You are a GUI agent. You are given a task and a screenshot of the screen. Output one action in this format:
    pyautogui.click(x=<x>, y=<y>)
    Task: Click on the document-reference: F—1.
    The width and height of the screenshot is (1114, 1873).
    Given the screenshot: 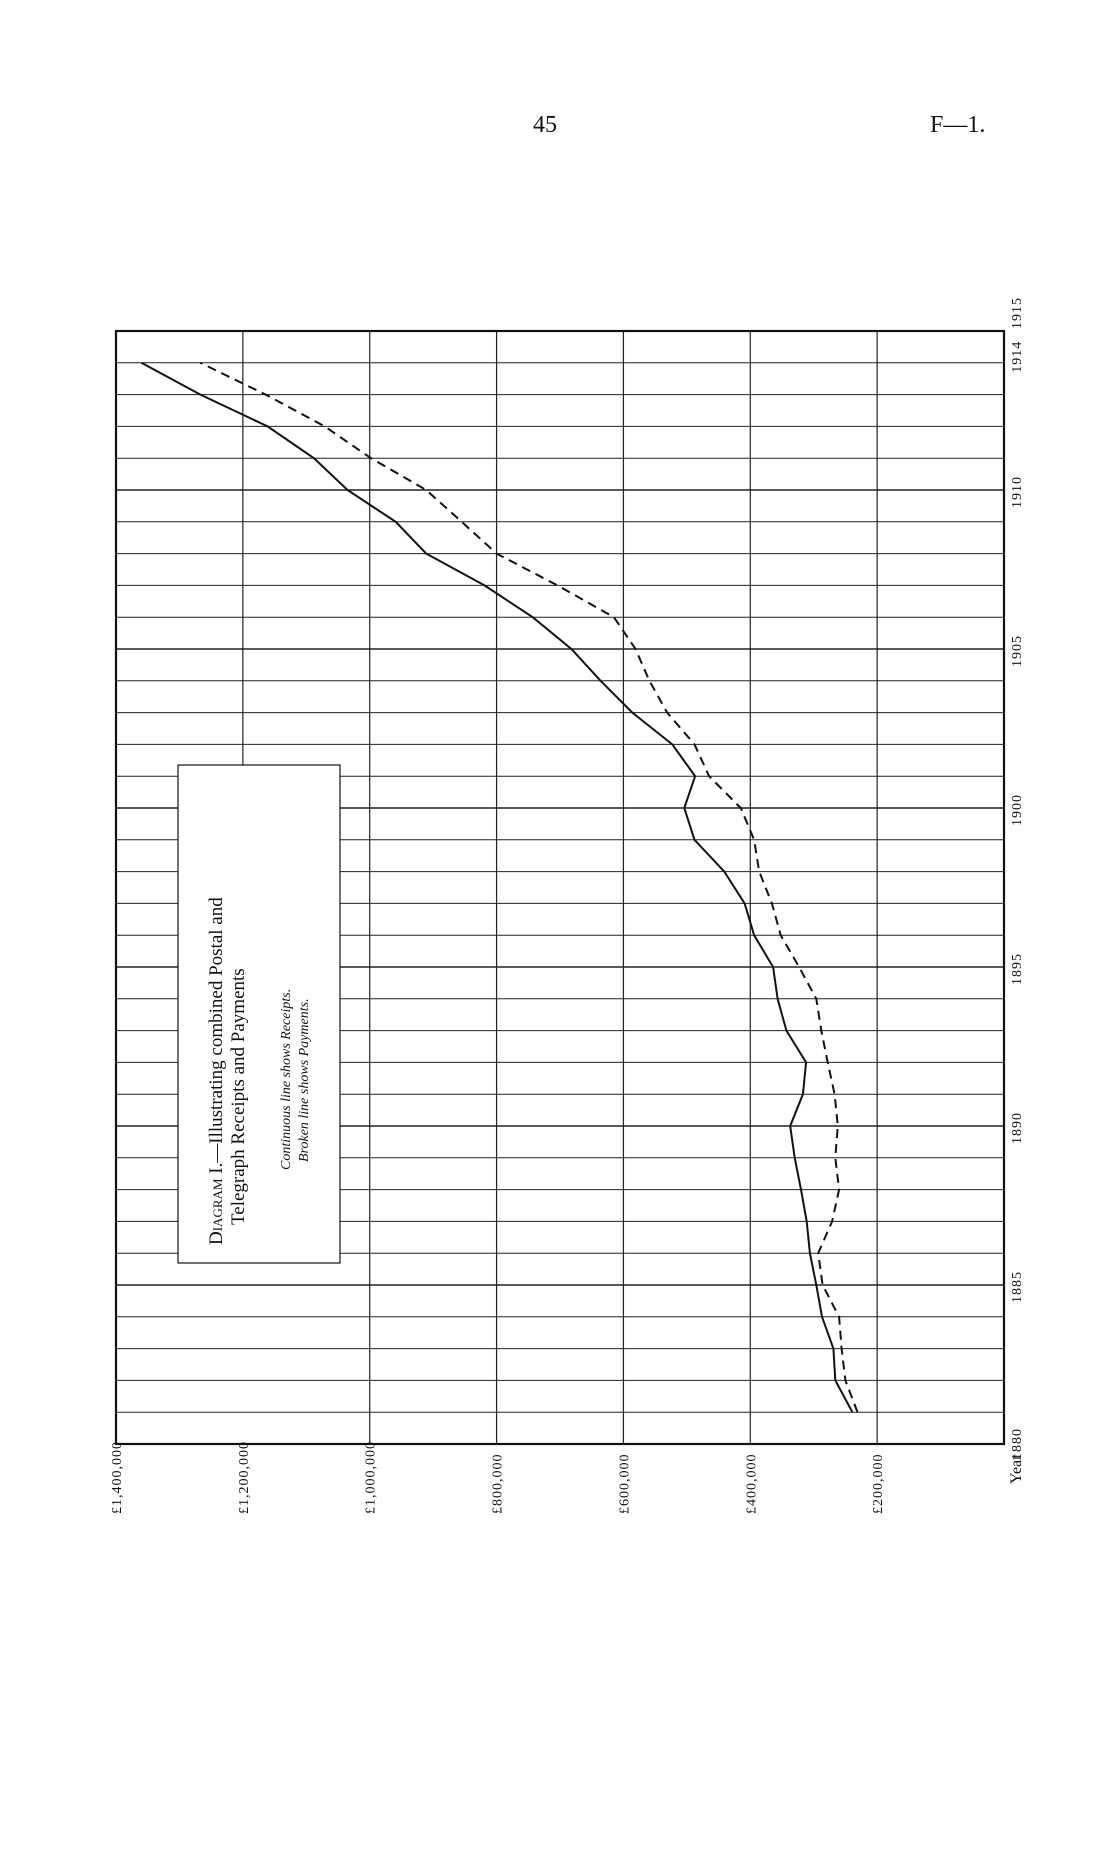 What is the action you would take?
    pyautogui.click(x=958, y=125)
    